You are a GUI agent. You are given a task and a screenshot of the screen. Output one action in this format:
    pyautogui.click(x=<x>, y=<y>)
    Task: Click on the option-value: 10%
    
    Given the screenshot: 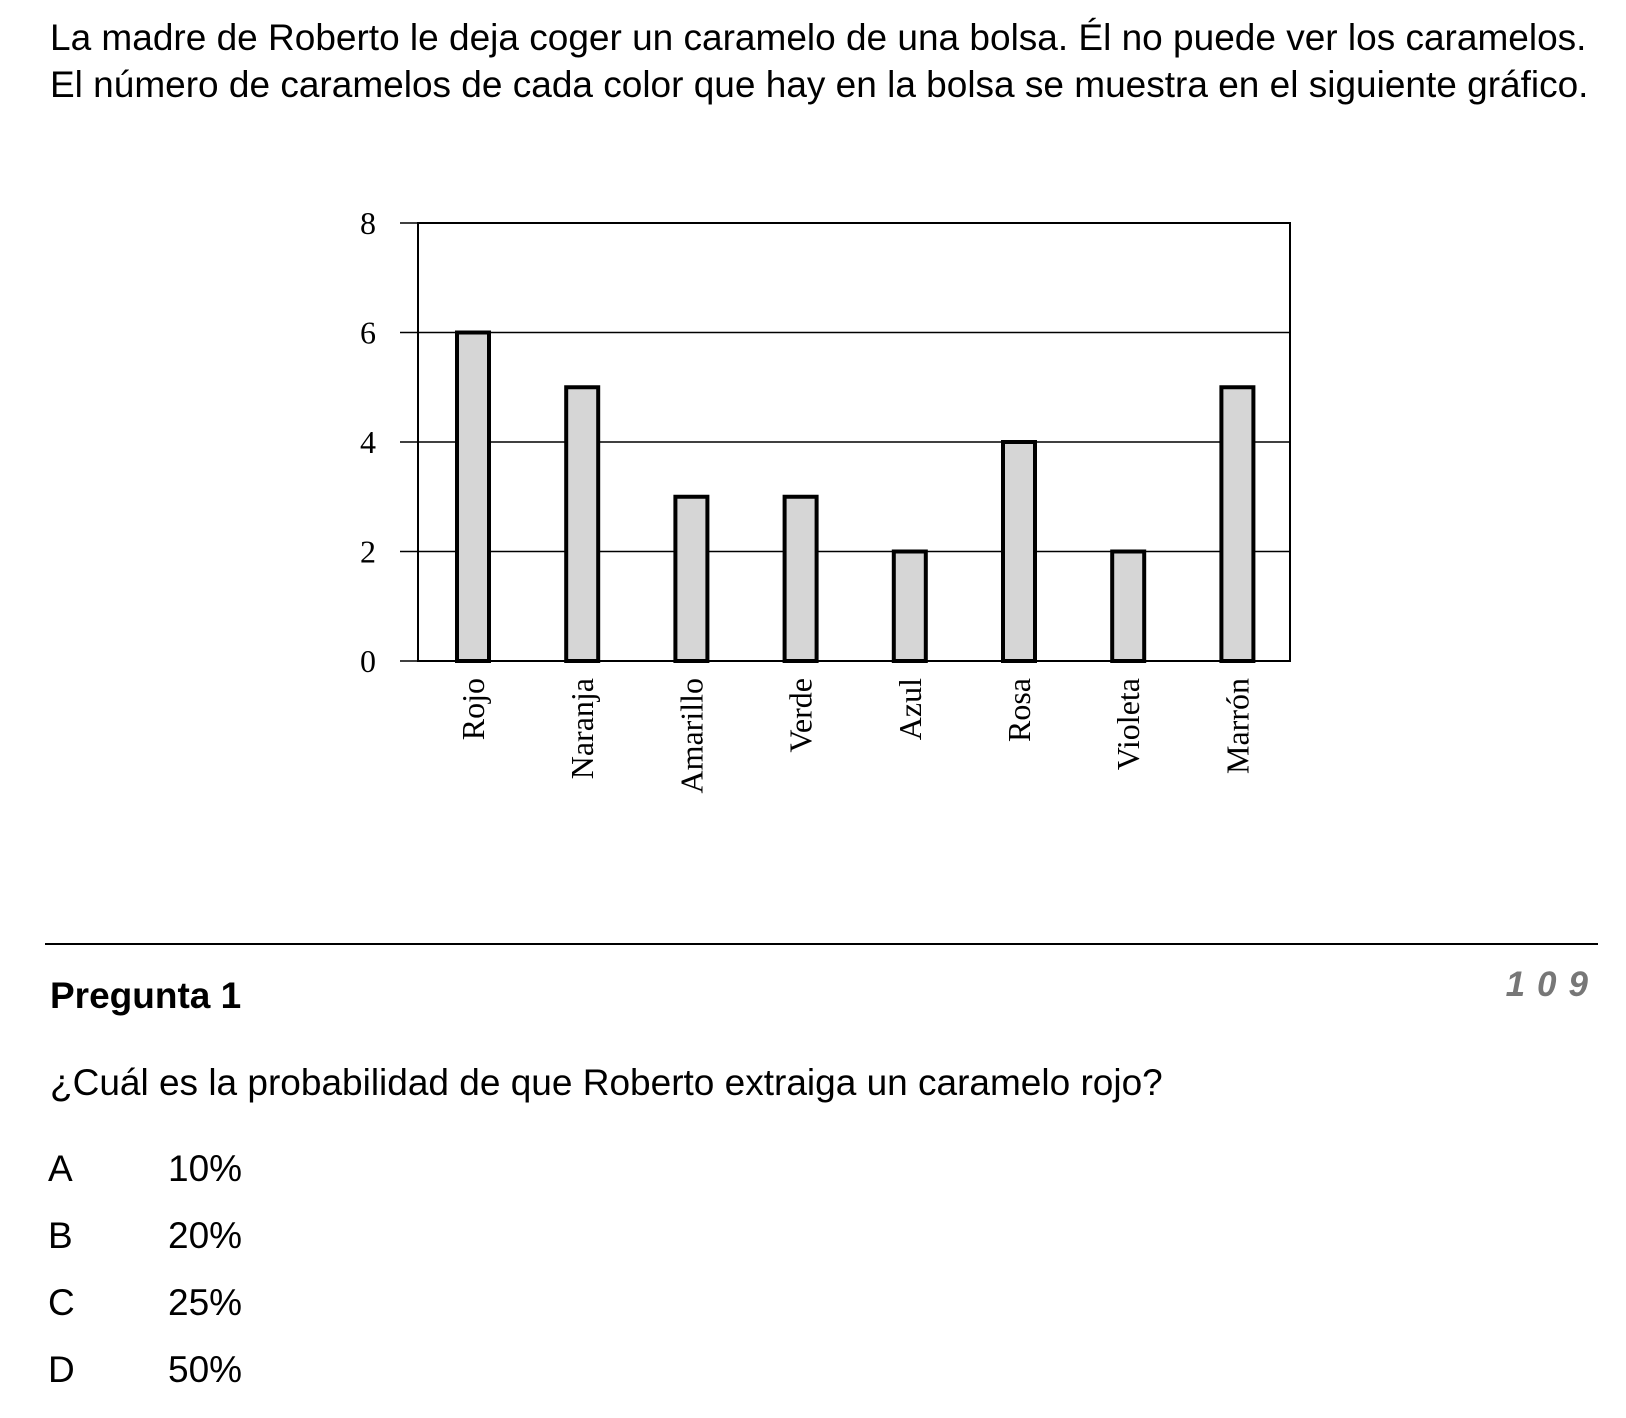 What is the action you would take?
    pyautogui.click(x=205, y=1168)
    